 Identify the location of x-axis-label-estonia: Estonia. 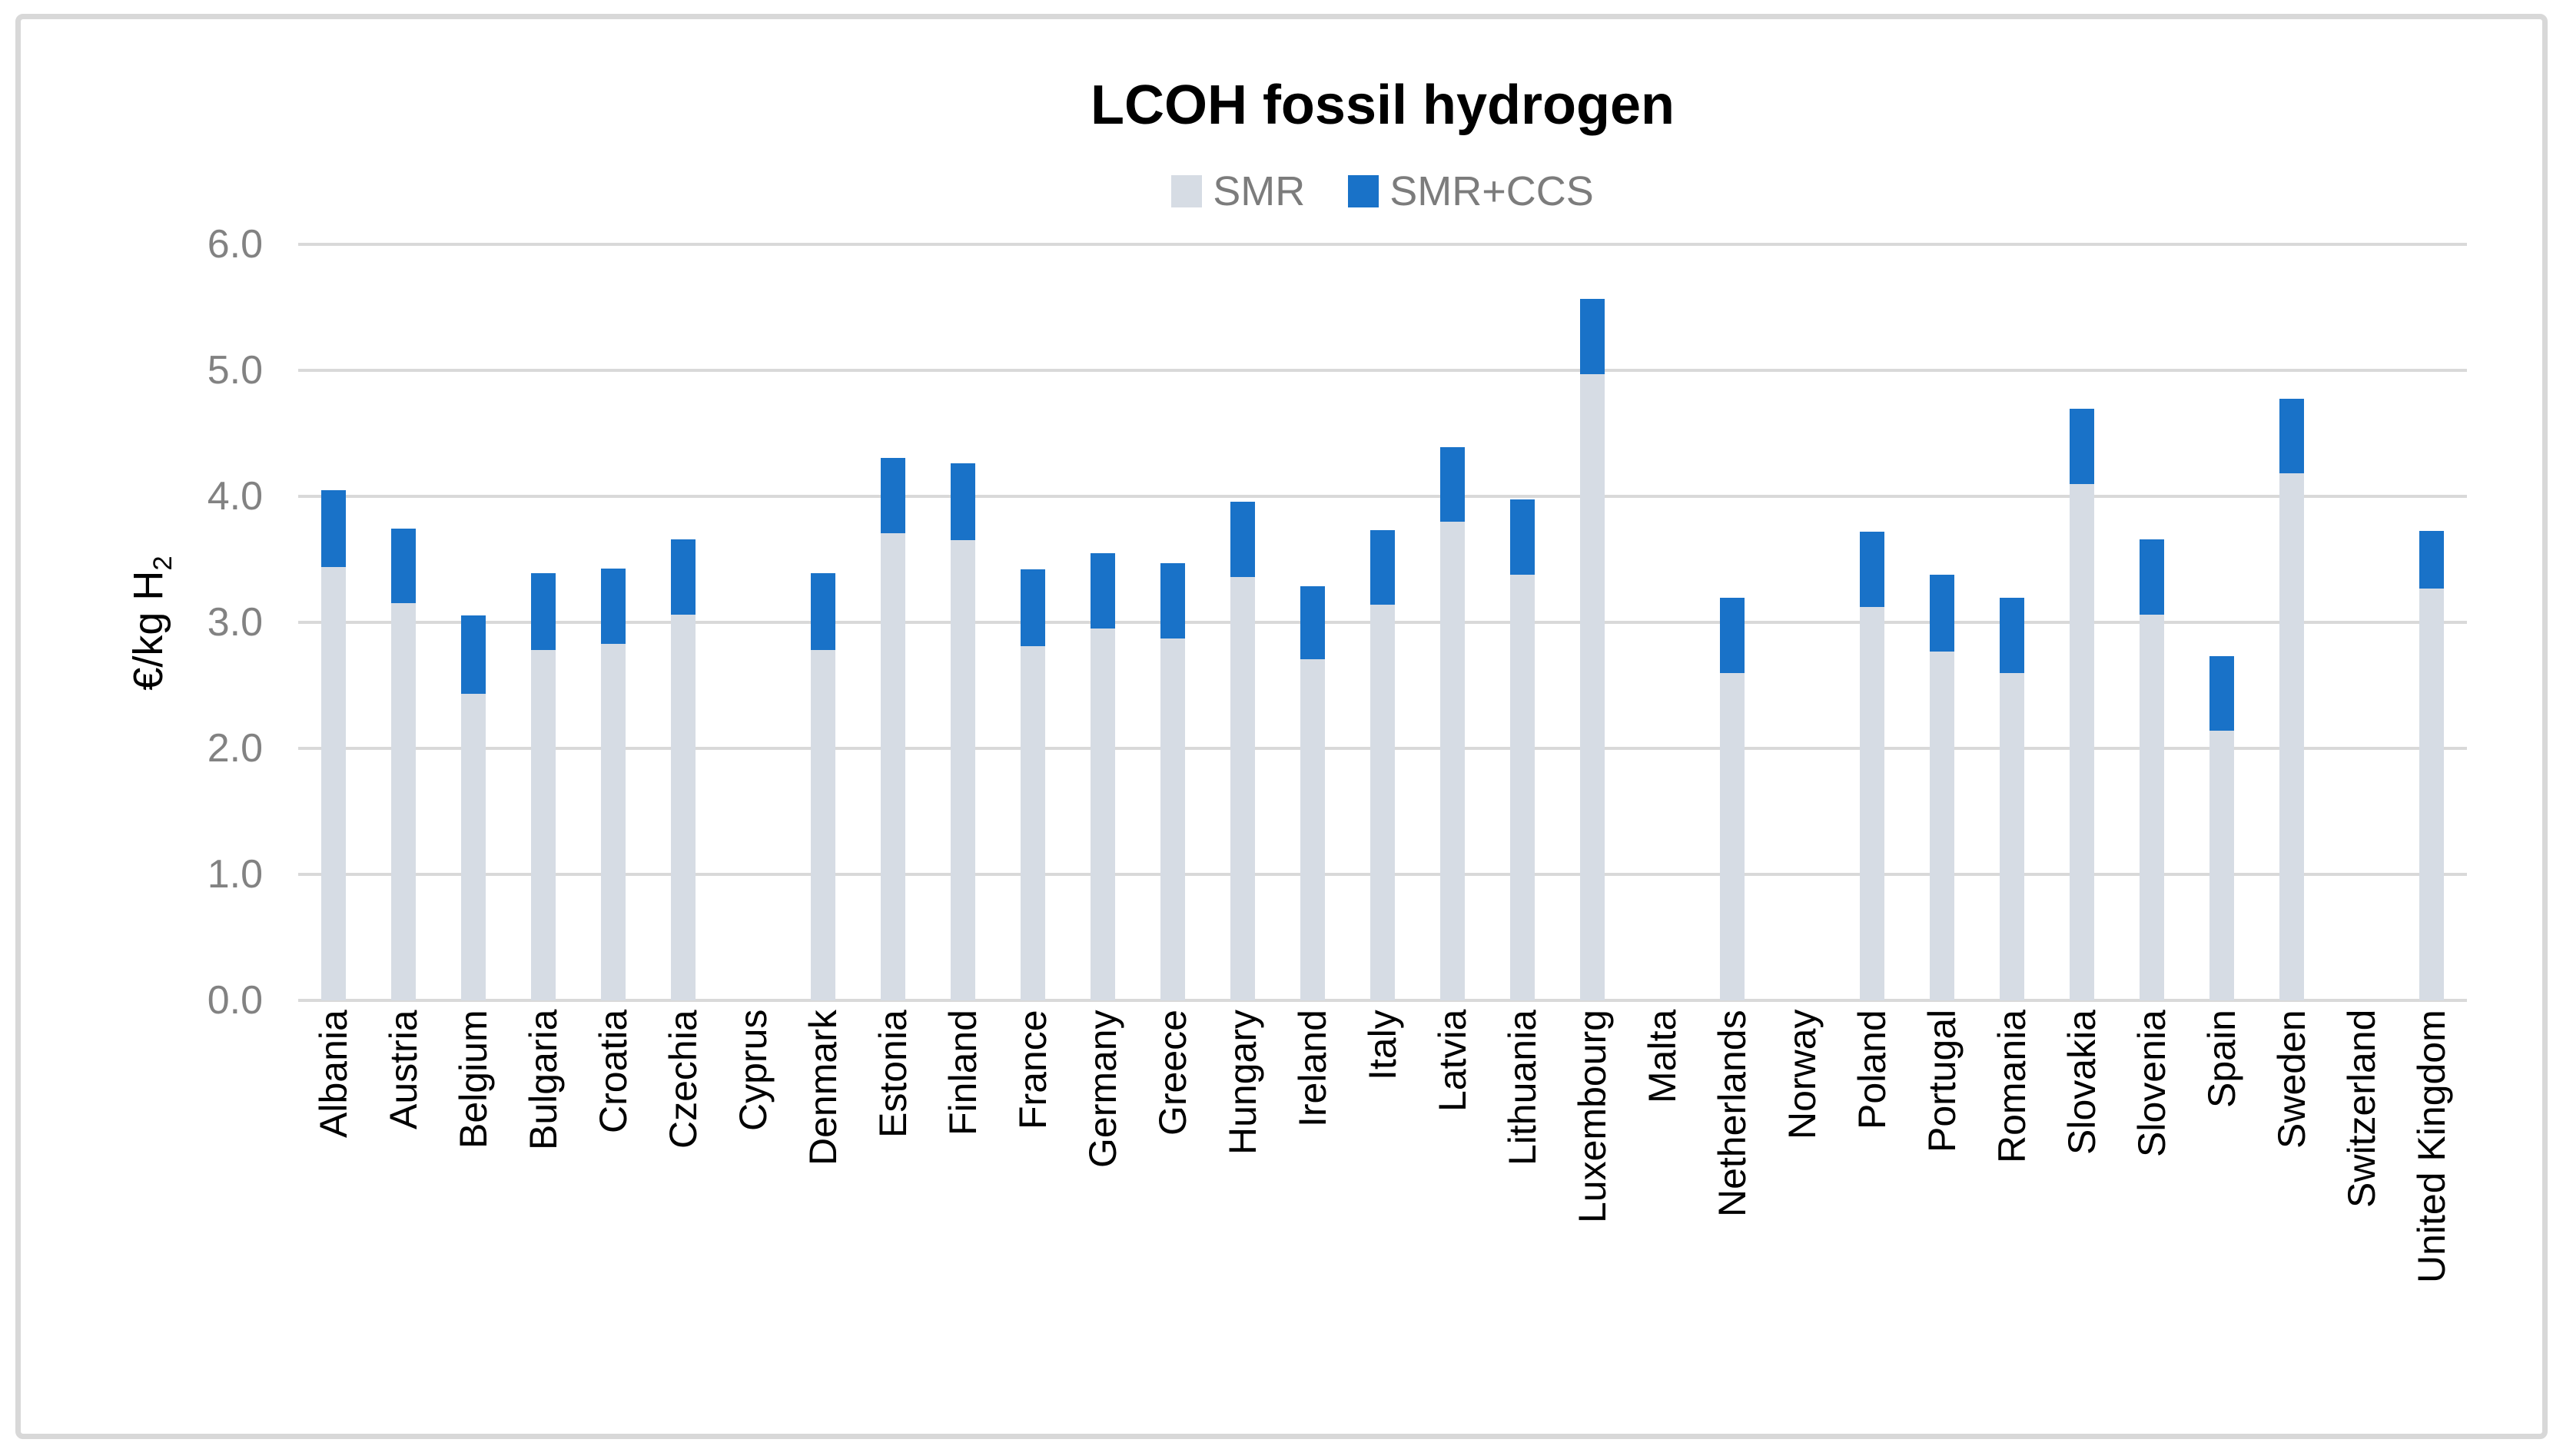
(893, 1222).